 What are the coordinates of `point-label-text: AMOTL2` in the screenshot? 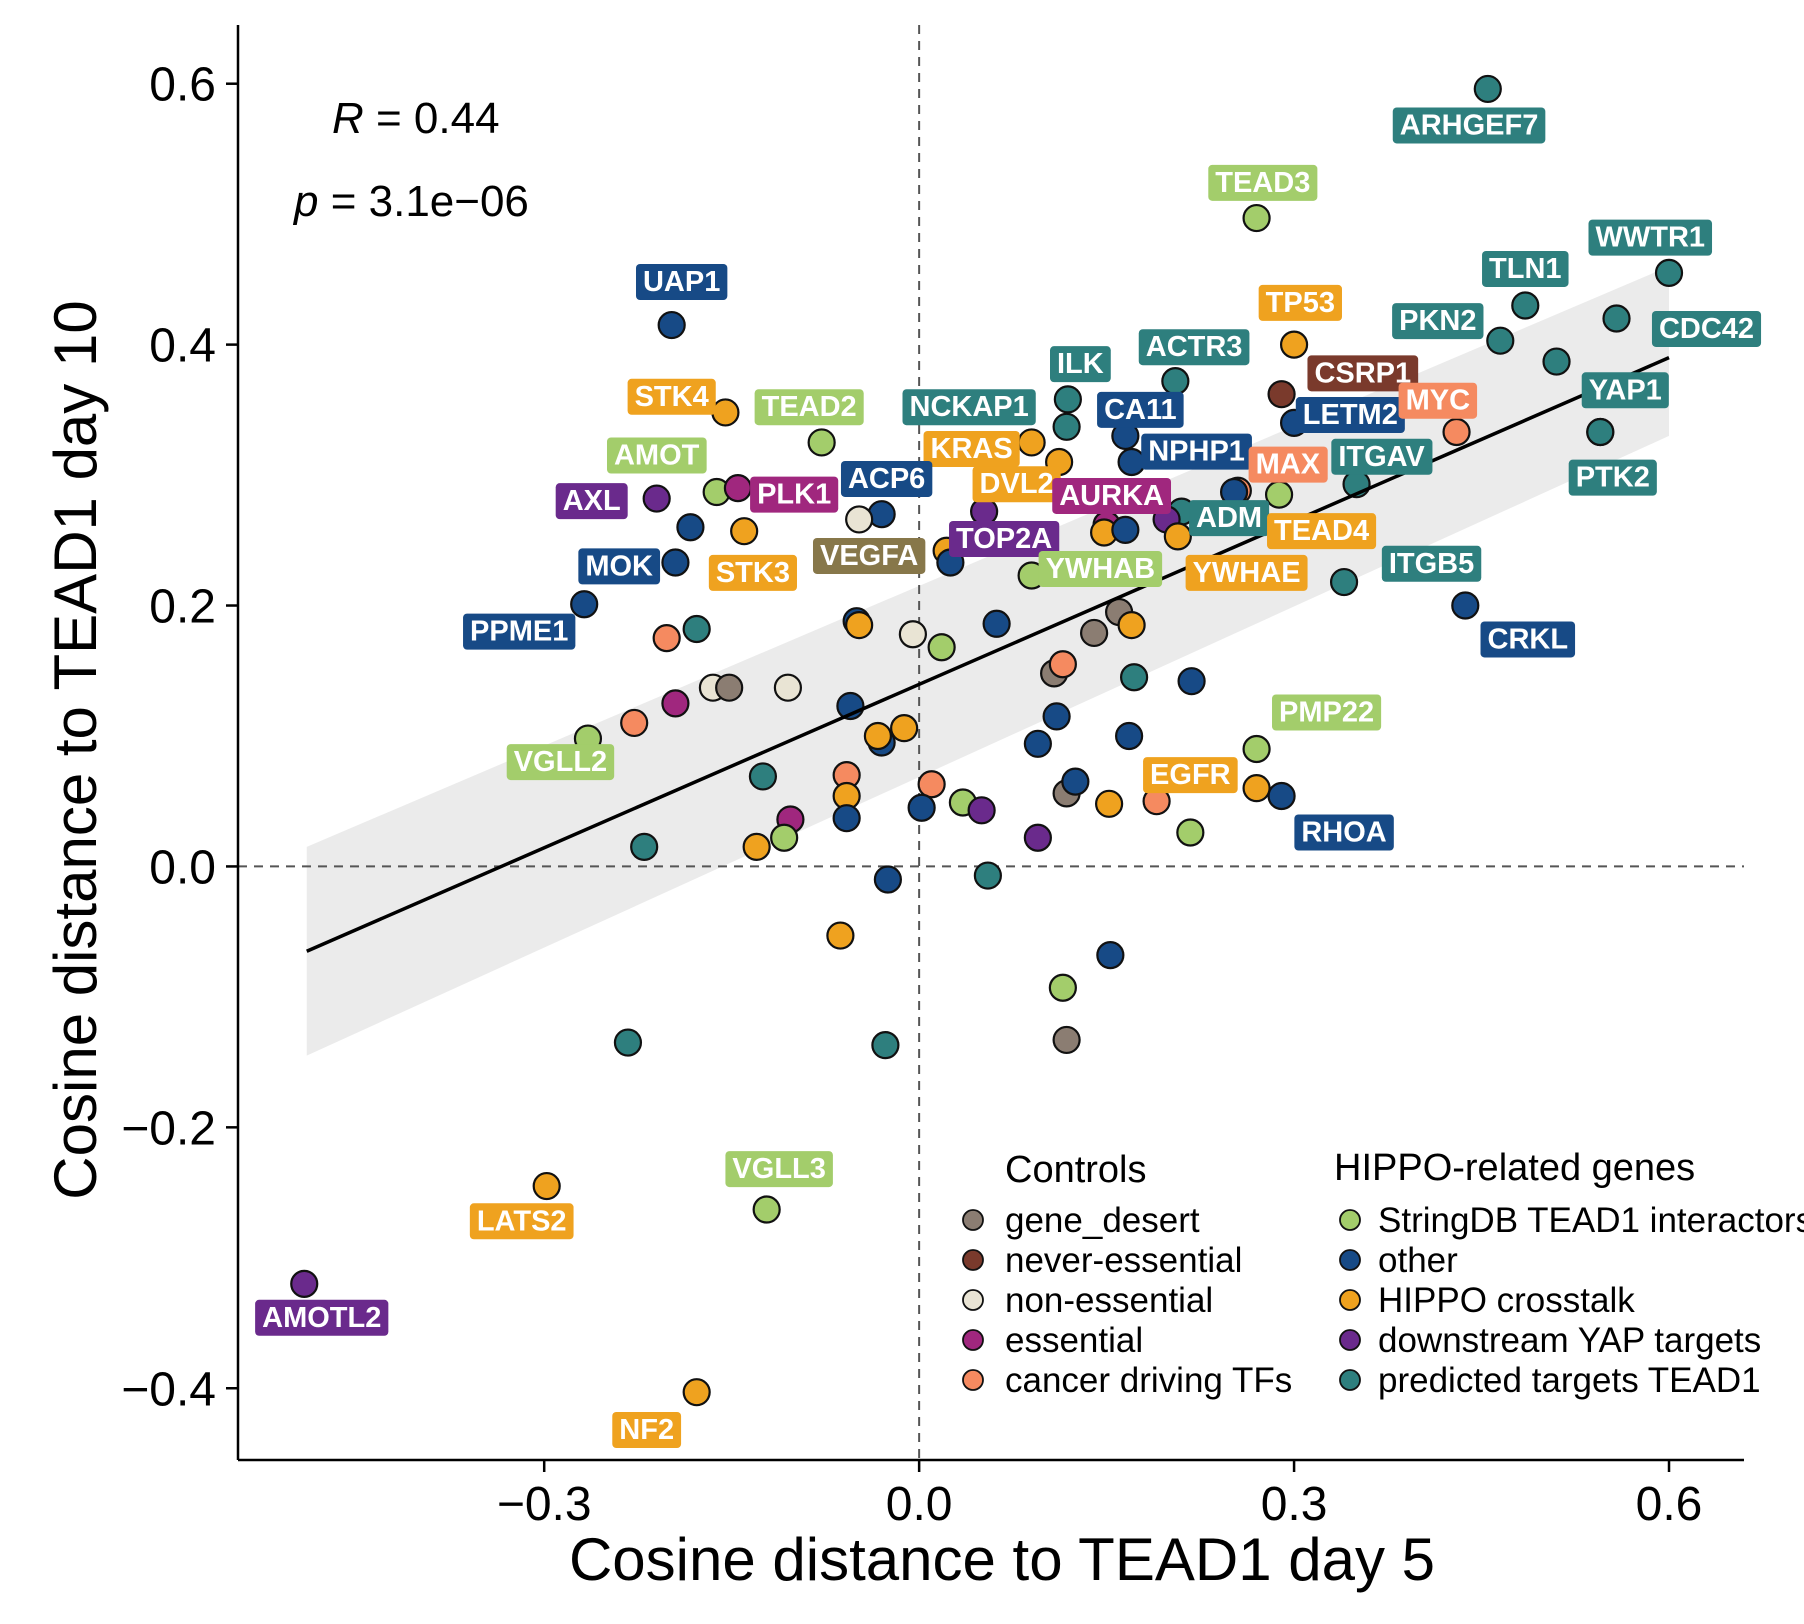 It's located at (321, 1318).